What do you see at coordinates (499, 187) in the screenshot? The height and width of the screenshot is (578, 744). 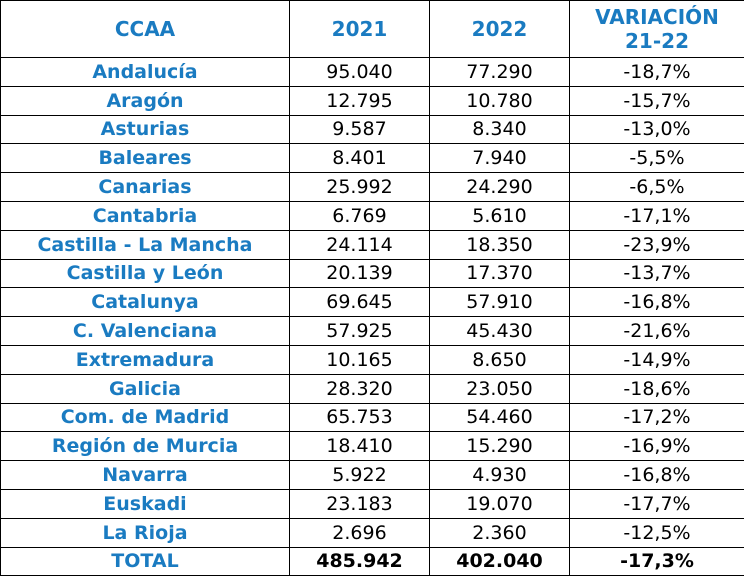 I see `value-2022-cell: 24.290` at bounding box center [499, 187].